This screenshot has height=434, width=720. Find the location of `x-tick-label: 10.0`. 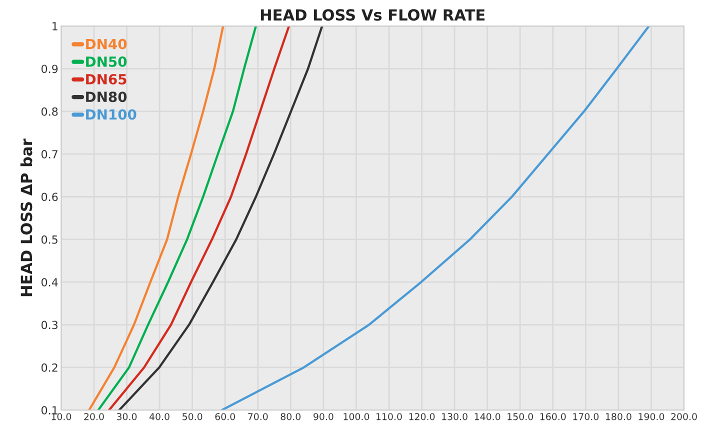

x-tick-label: 10.0 is located at coordinates (62, 416).